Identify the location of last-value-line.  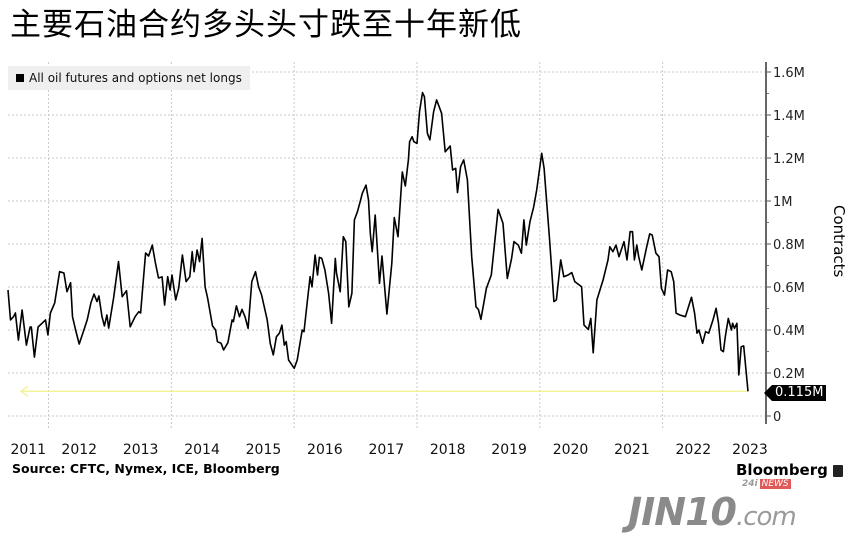
(383, 391).